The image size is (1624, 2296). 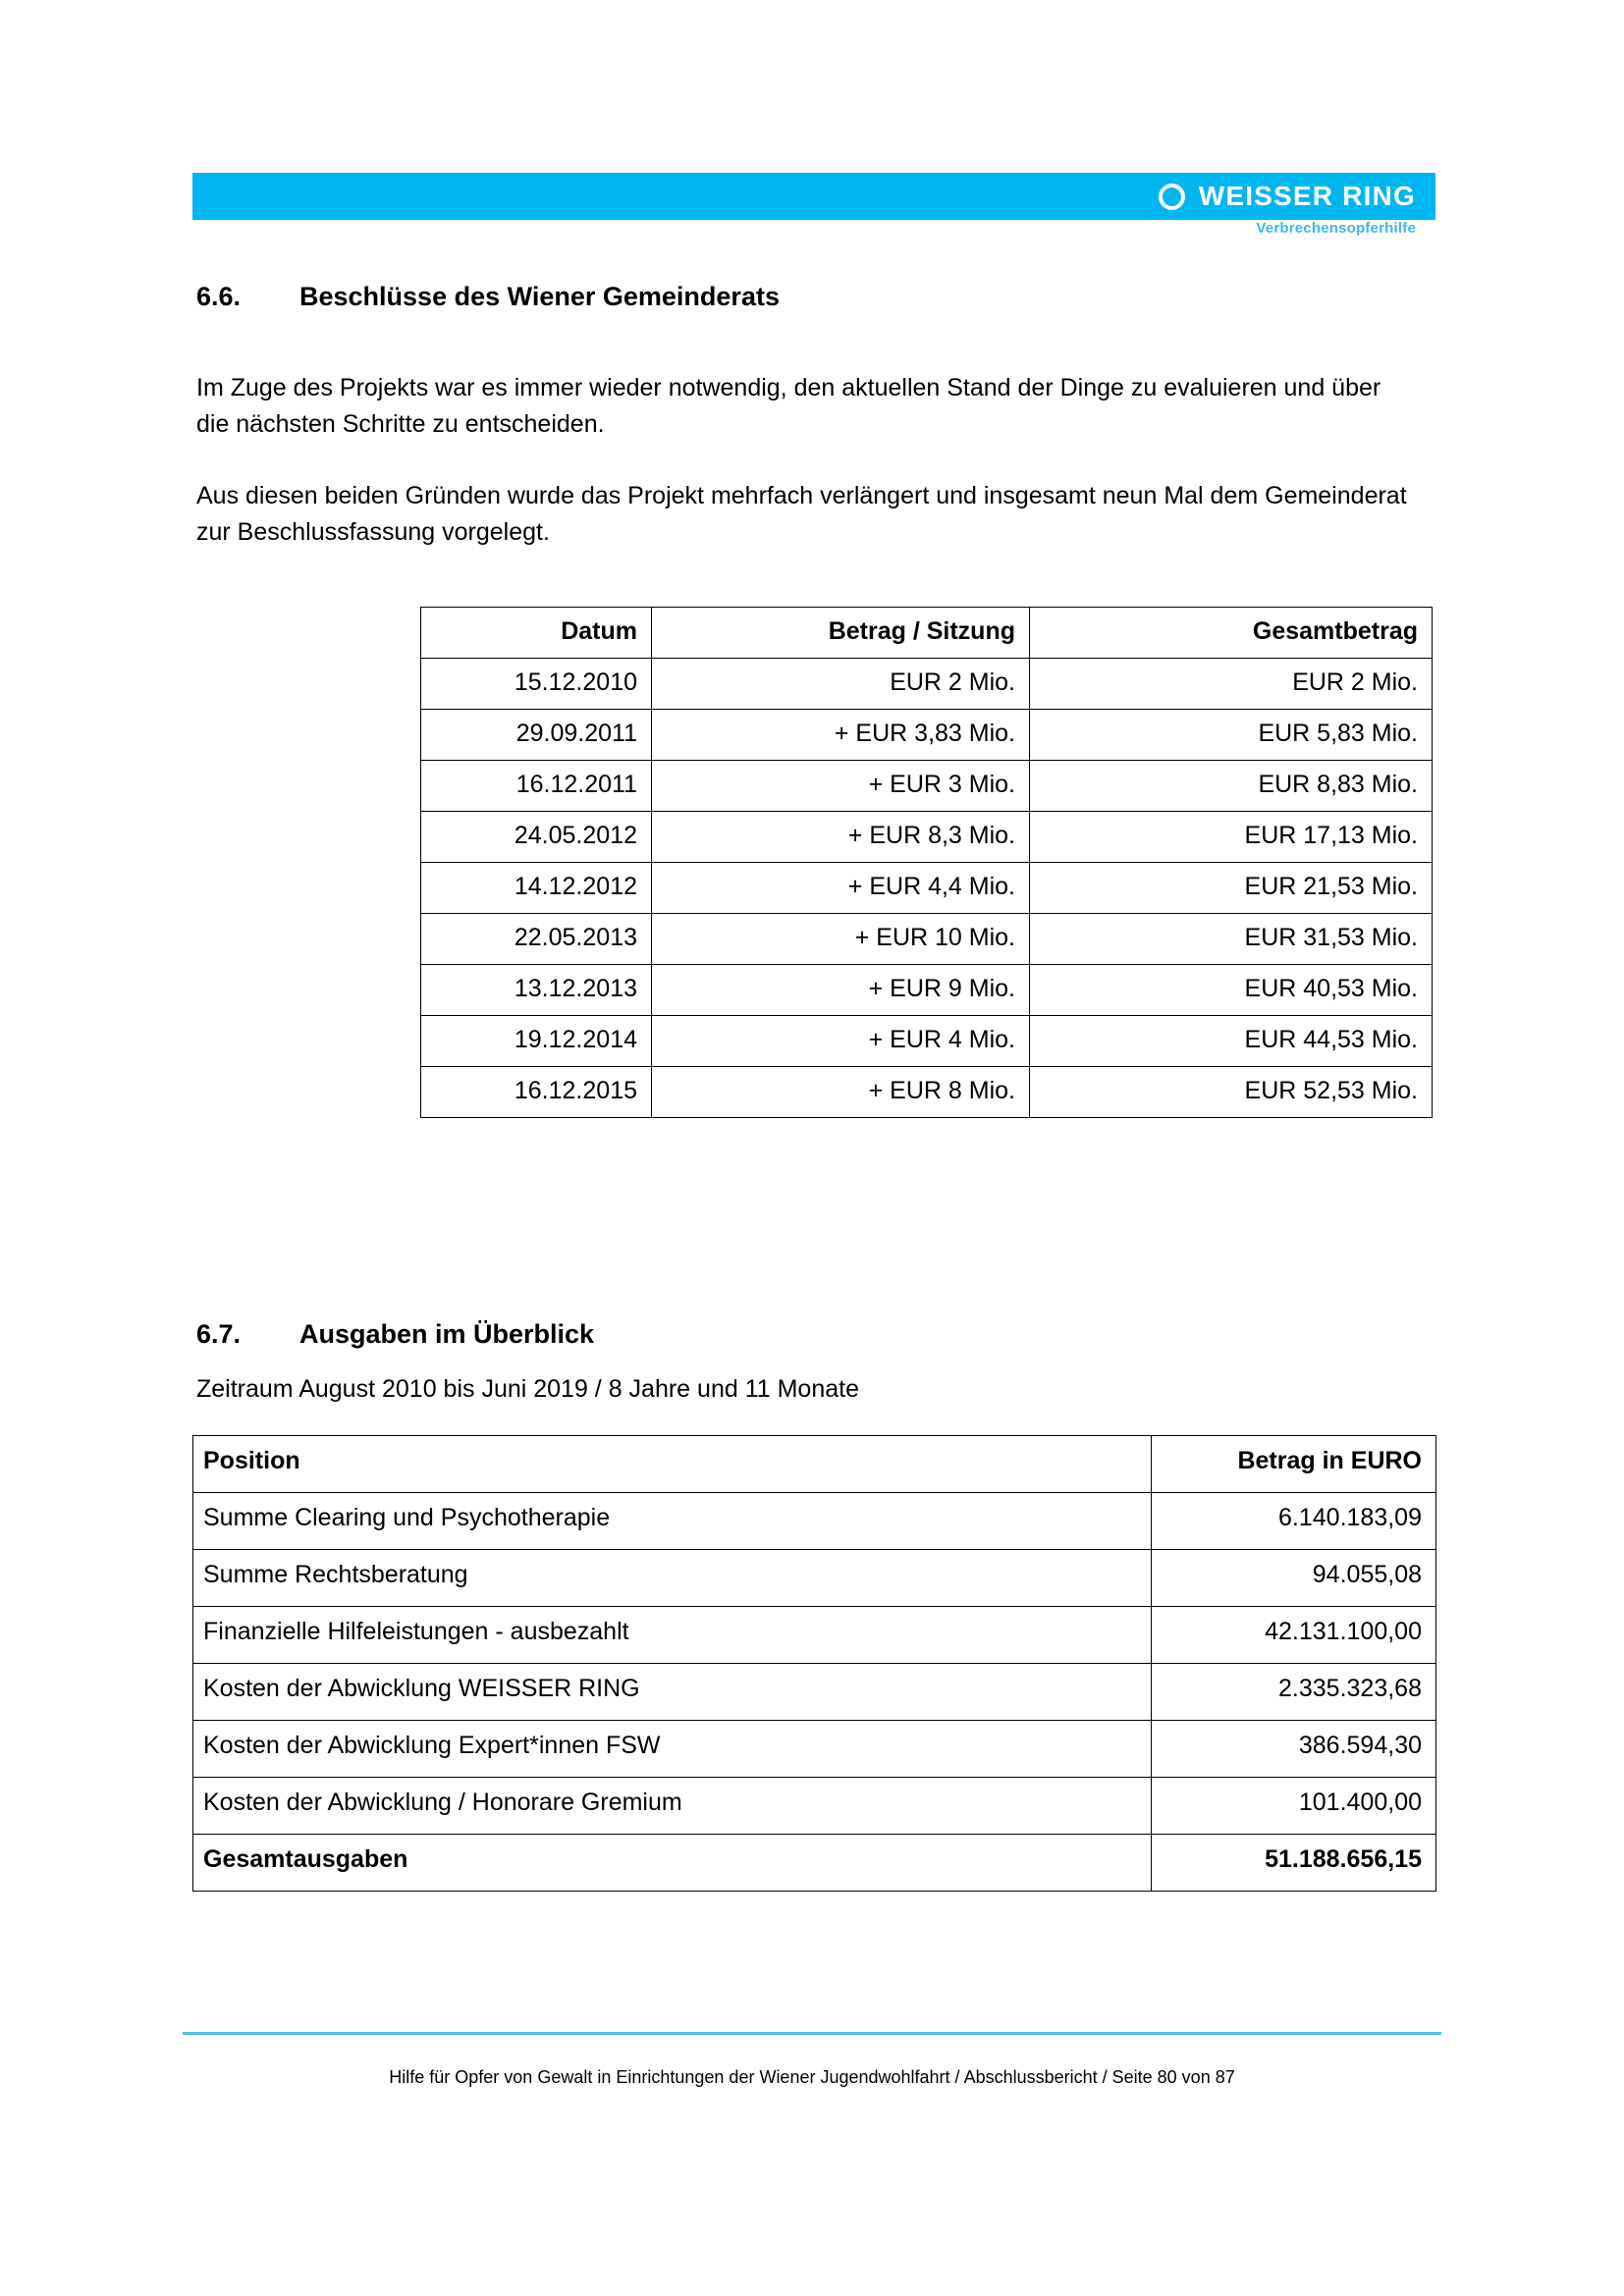 I want to click on table-row: 24.05.2012 + EUR 8,3 Mio. EUR 17,13 Mio., so click(x=926, y=837).